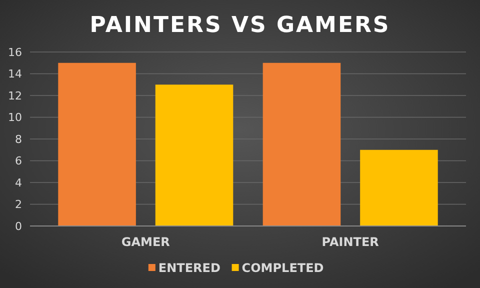  Describe the element at coordinates (18, 205) in the screenshot. I see `y-tick-label: 2` at that location.